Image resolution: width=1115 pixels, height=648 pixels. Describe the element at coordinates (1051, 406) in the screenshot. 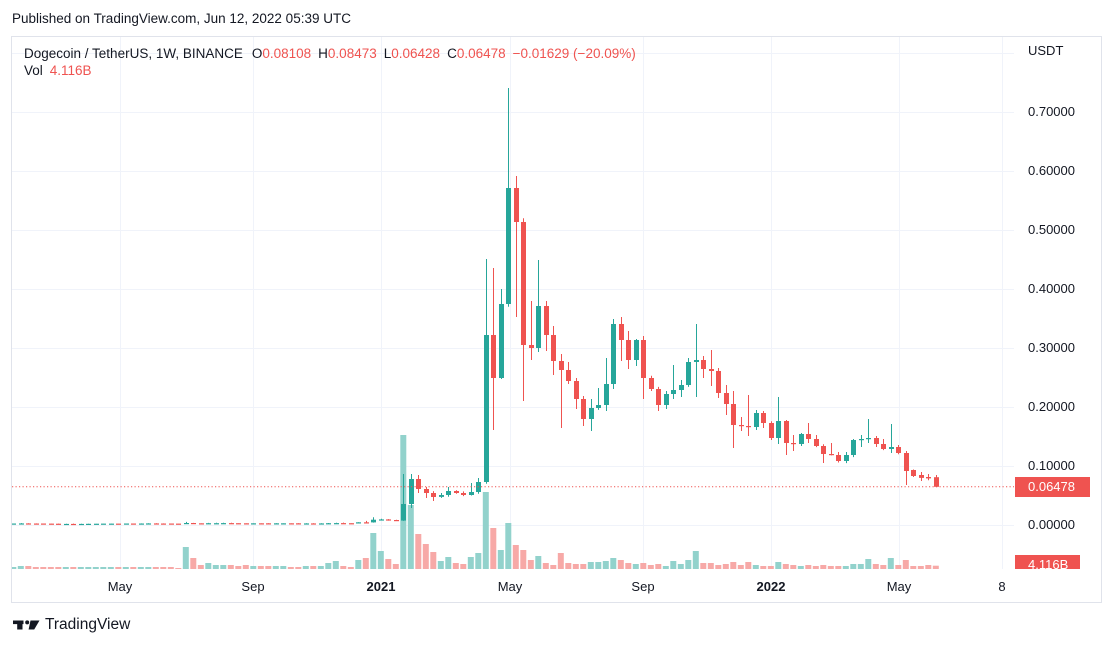

I see `price-tick: 0.20000` at that location.